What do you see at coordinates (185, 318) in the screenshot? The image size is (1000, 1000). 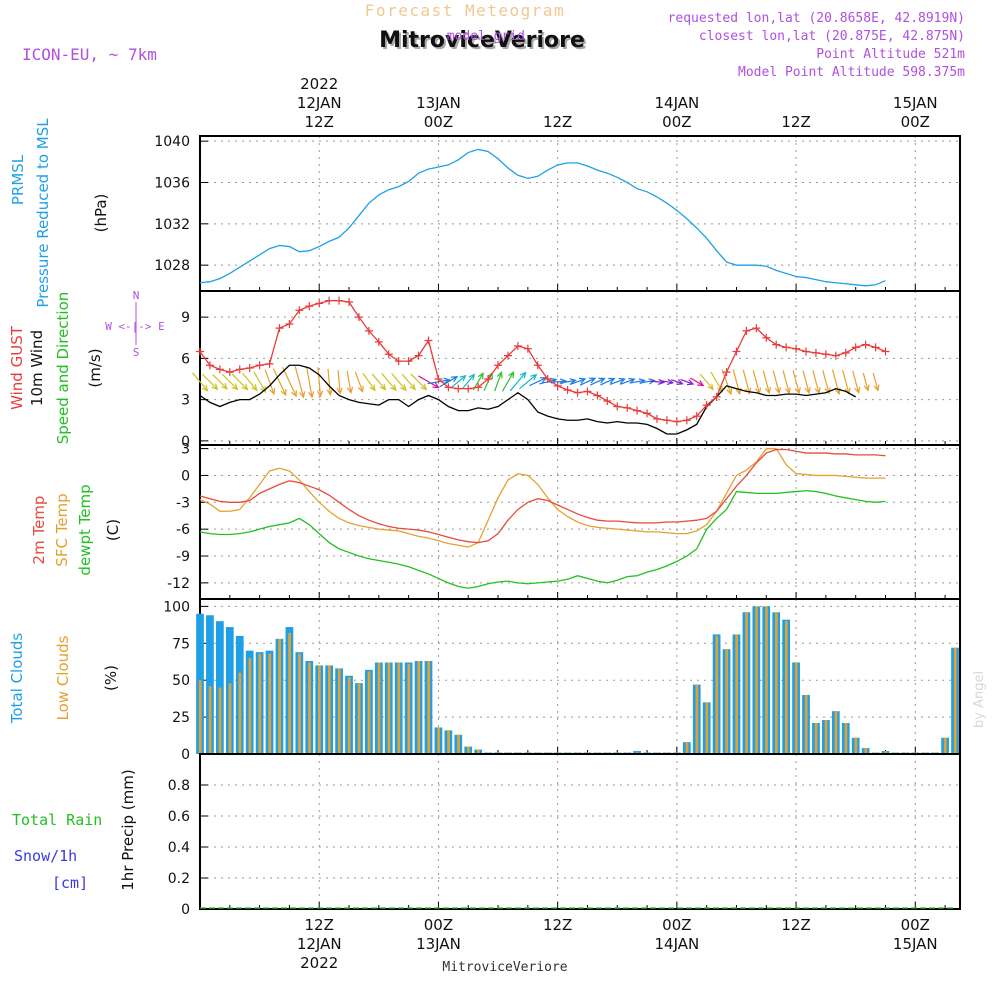 I see `wind-ytick-label: 9` at bounding box center [185, 318].